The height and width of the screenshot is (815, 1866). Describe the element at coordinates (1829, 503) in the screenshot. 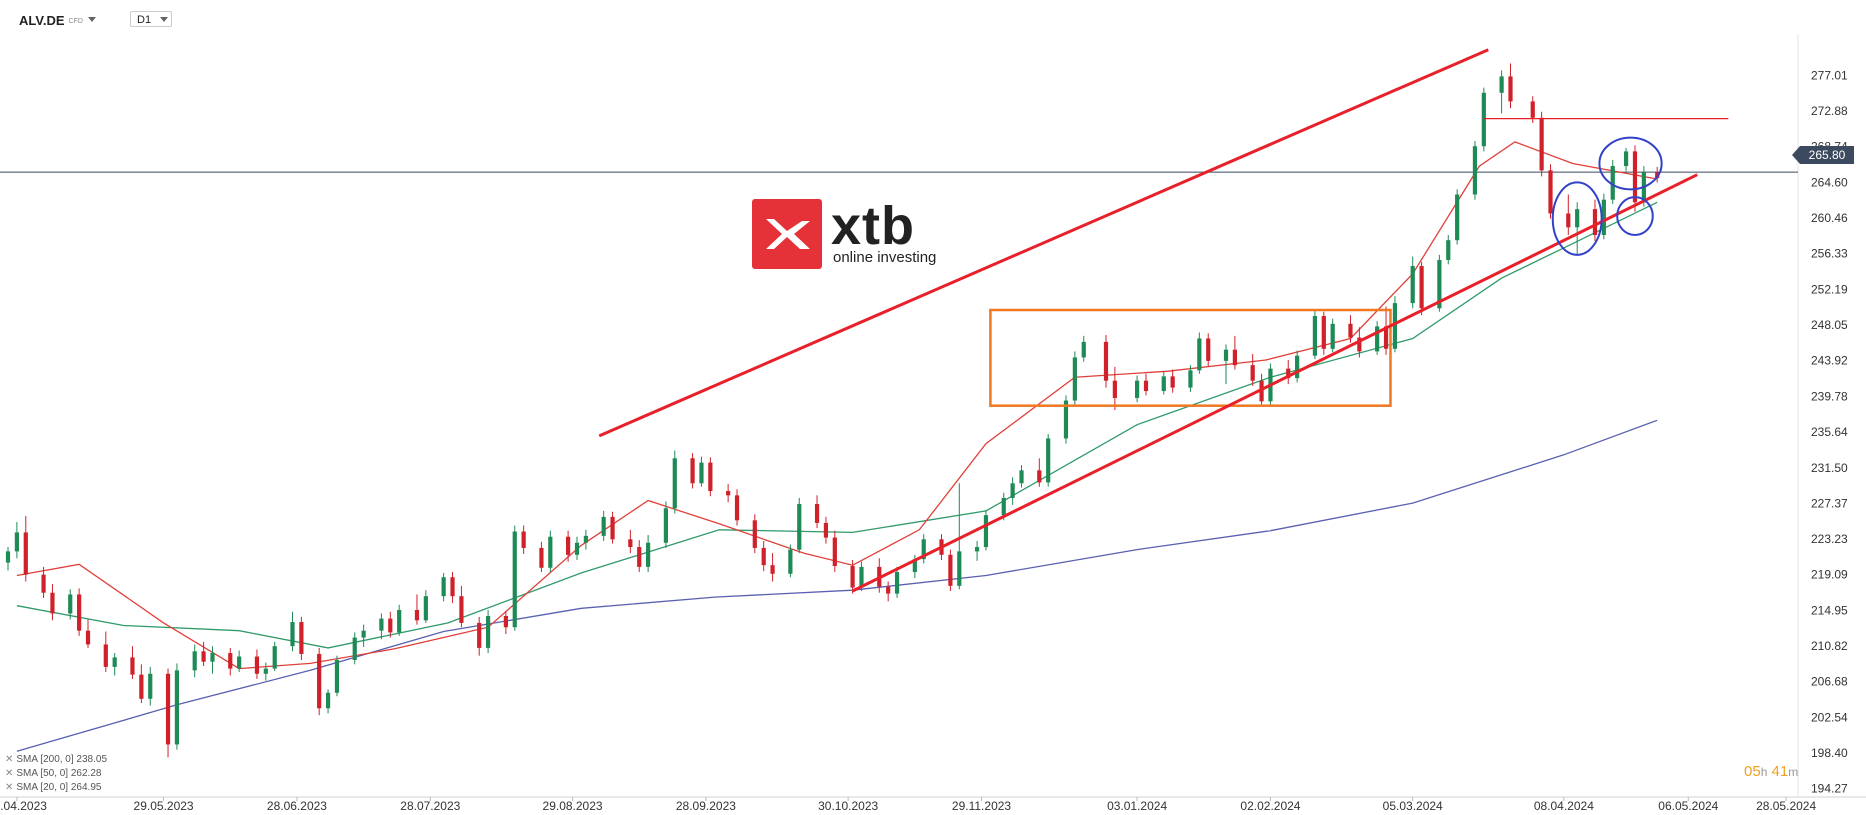

I see `price-axis-label: 227.37` at that location.